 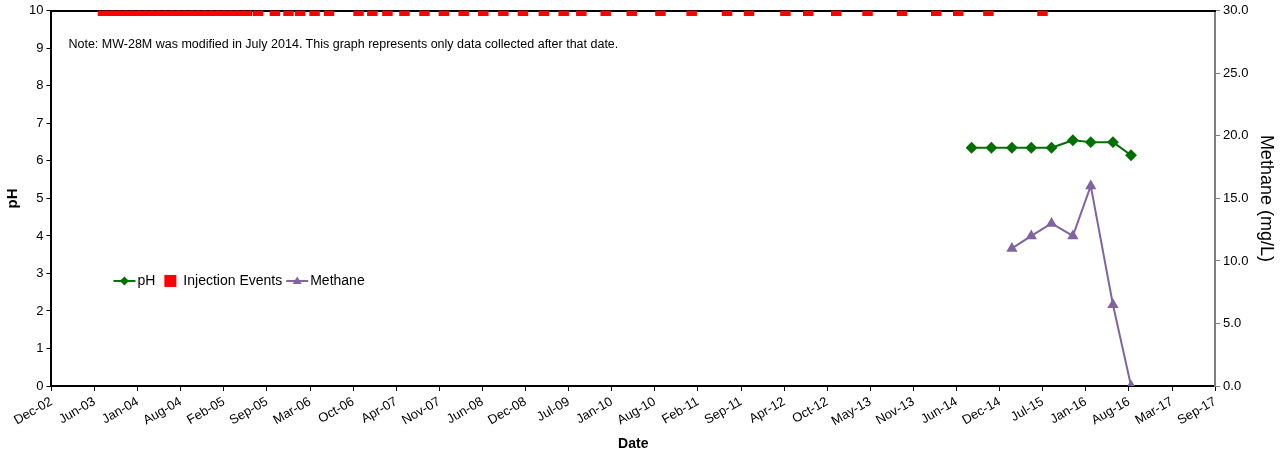 What do you see at coordinates (1236, 10) in the screenshot?
I see `y2-tick-label: 30.0` at bounding box center [1236, 10].